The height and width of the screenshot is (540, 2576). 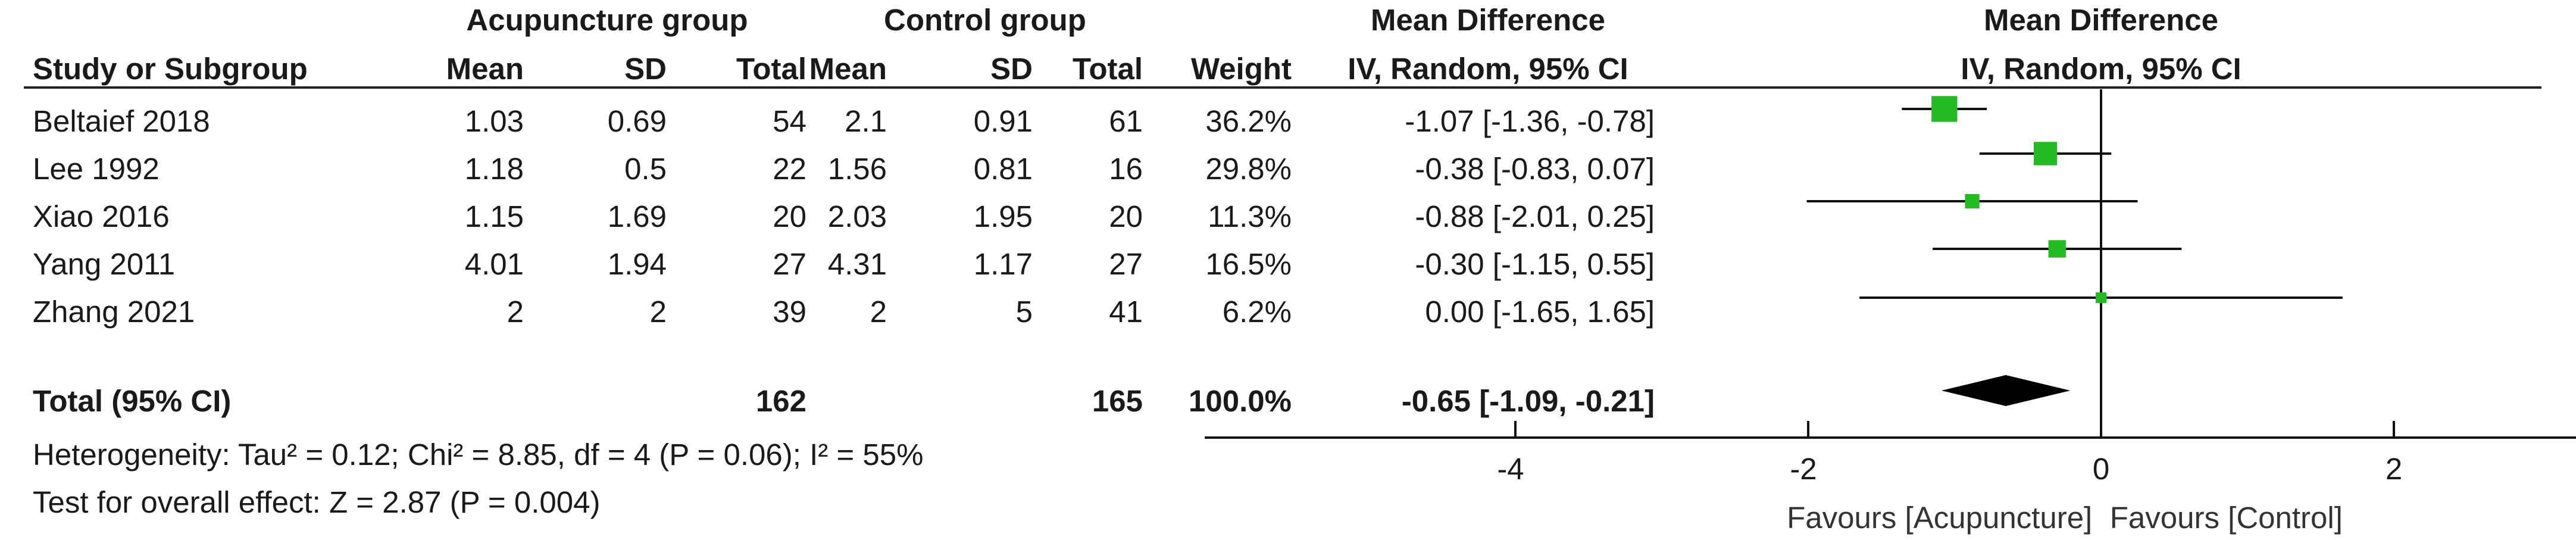 I want to click on total1-cell: 39, so click(x=789, y=312).